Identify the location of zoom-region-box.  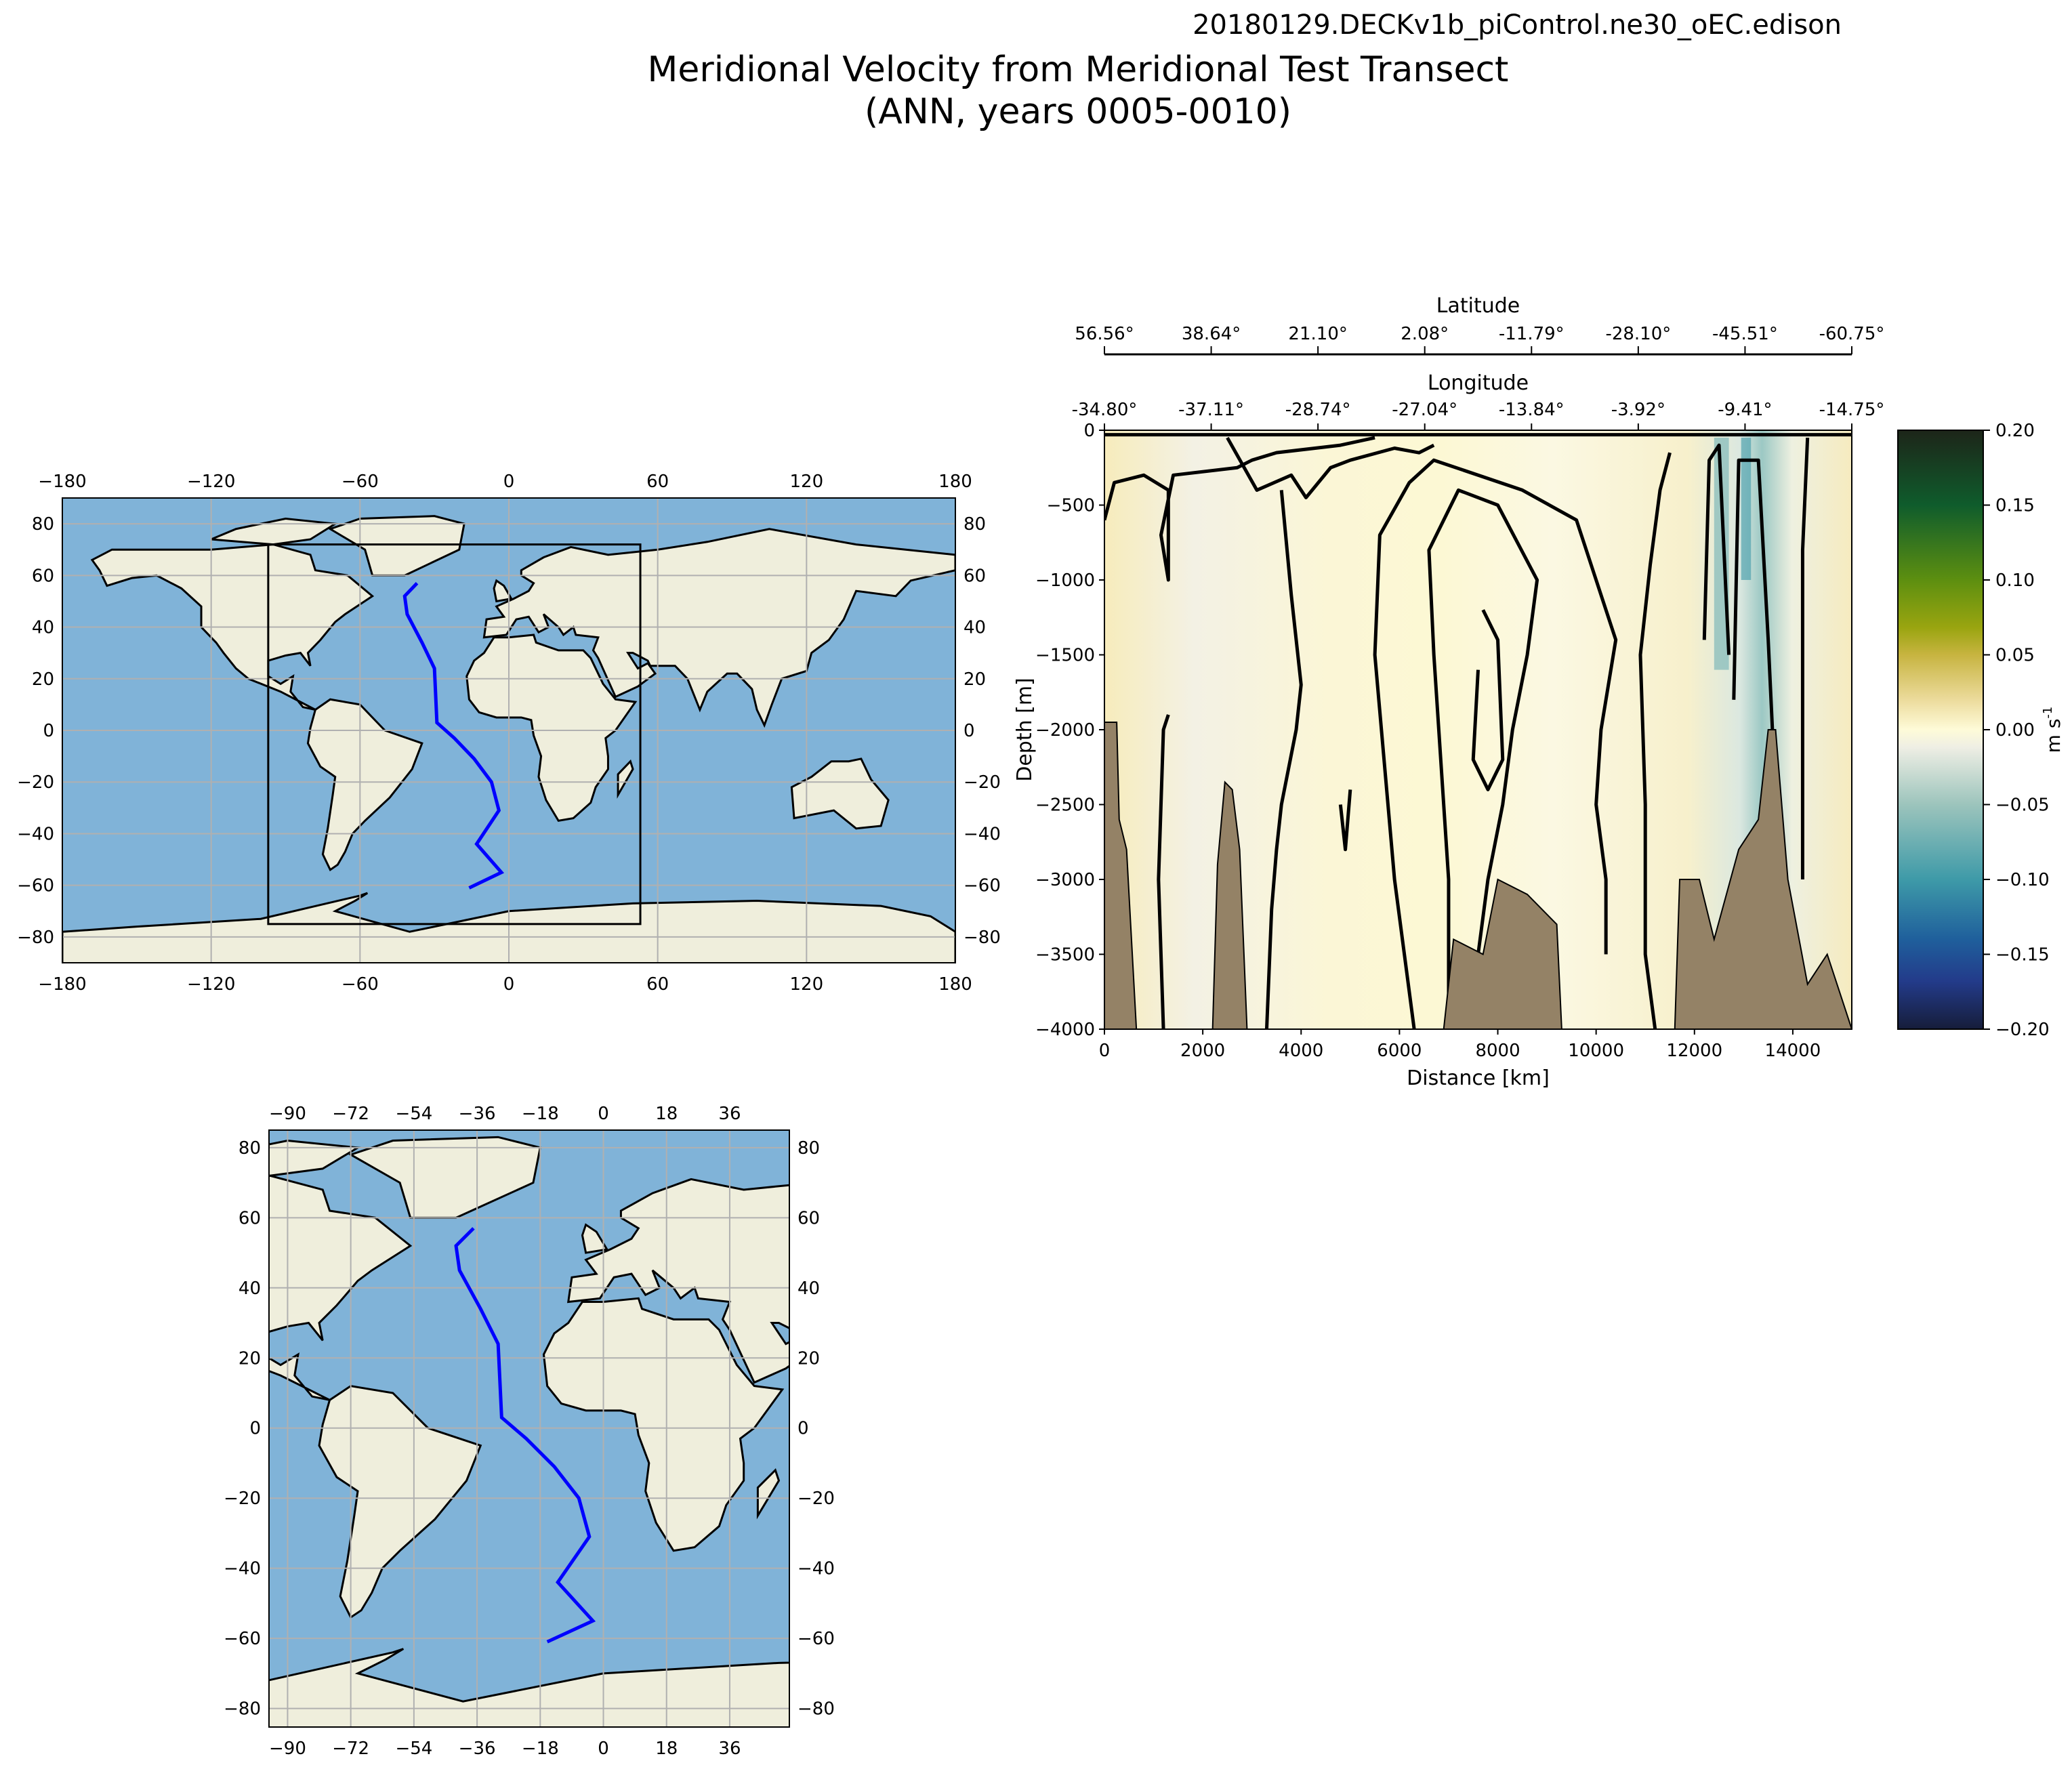
(455, 734).